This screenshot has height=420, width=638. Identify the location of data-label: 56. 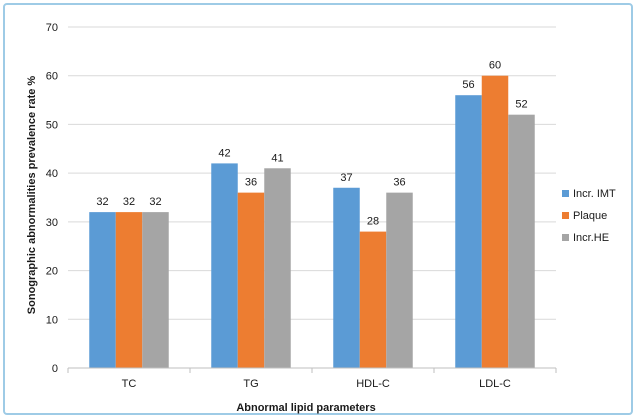
(468, 85).